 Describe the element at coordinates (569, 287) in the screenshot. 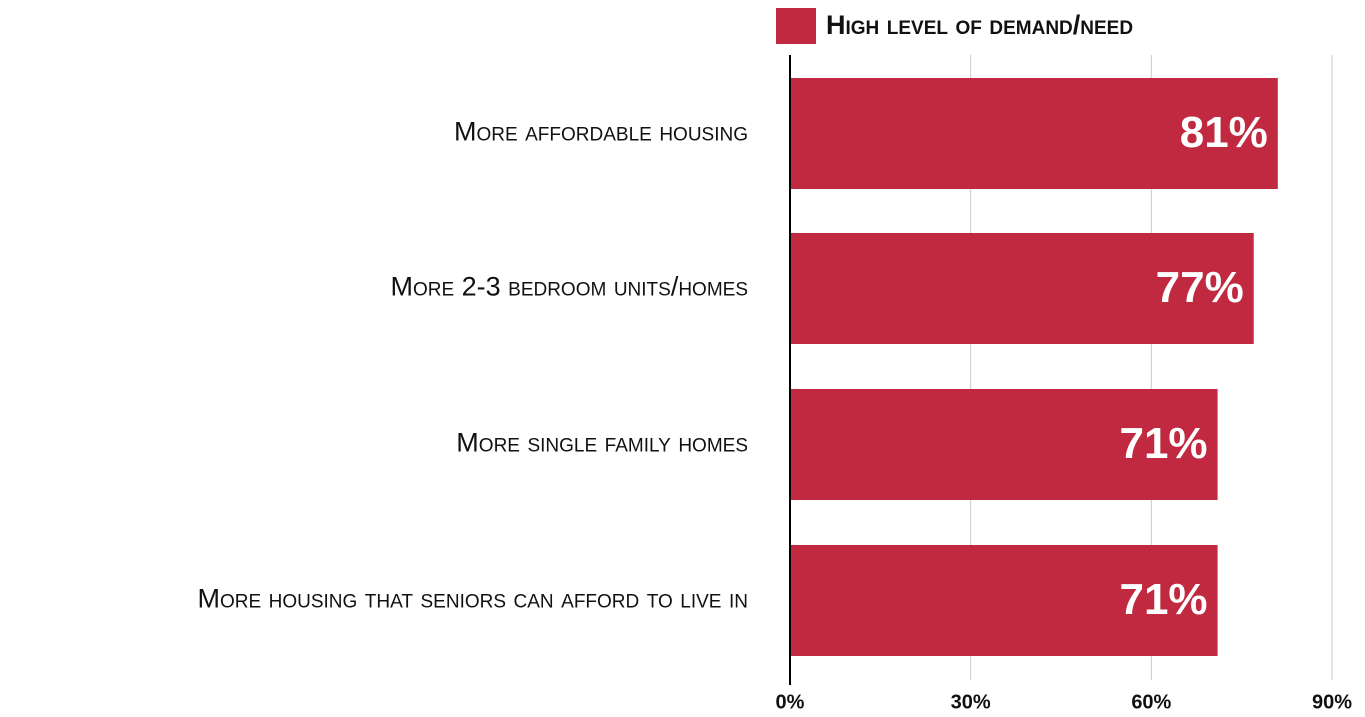

I see `category-label: More 2-3 bedroom units/homes` at that location.